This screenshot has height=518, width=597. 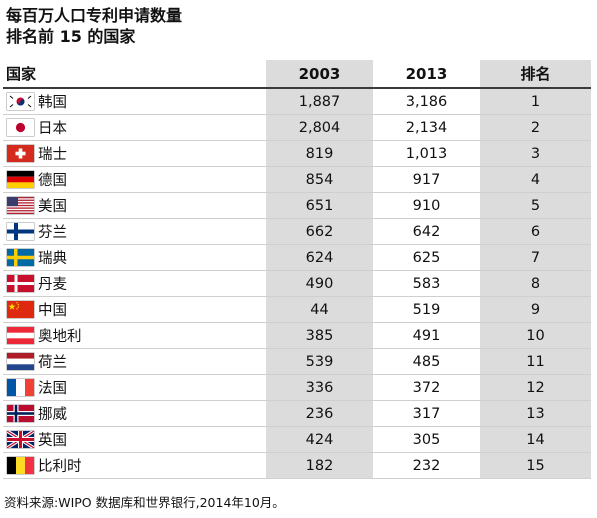 What do you see at coordinates (426, 439) in the screenshot?
I see `value-2013: 305` at bounding box center [426, 439].